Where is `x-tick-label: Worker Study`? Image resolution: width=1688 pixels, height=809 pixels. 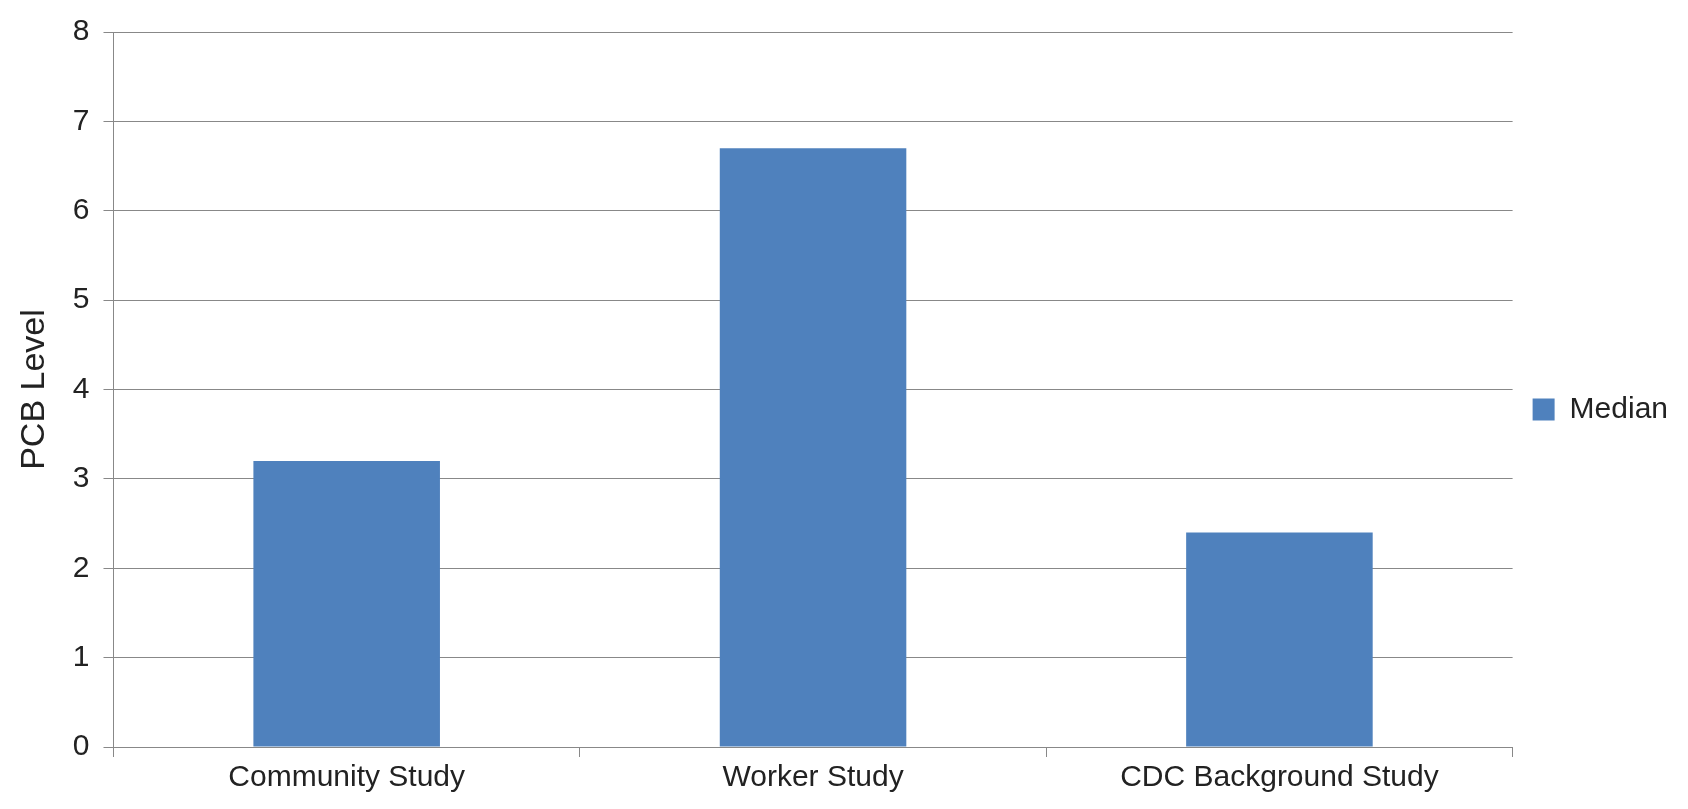 x-tick-label: Worker Study is located at coordinates (813, 776).